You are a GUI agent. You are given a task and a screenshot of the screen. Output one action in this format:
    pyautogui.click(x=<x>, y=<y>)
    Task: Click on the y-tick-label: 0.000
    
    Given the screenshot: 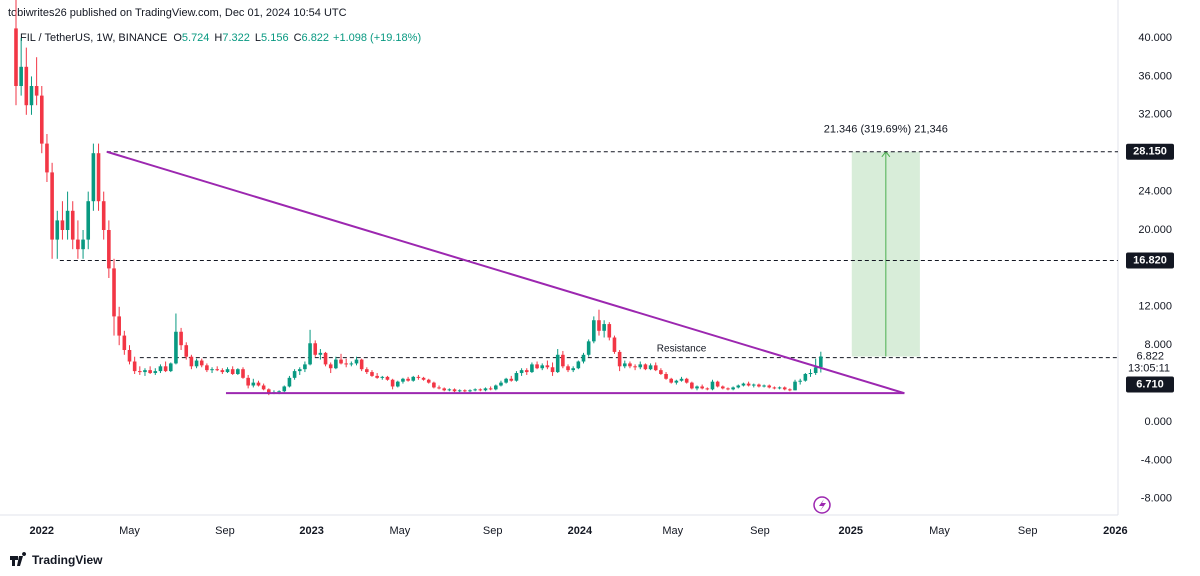 What is the action you would take?
    pyautogui.click(x=1158, y=422)
    